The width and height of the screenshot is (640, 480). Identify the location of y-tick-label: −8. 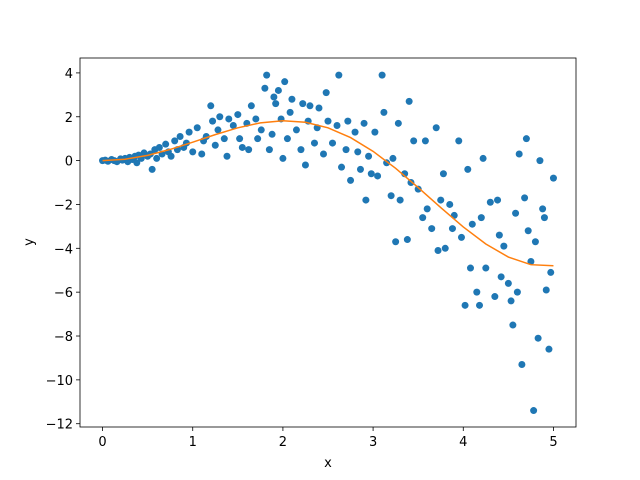
(63, 337).